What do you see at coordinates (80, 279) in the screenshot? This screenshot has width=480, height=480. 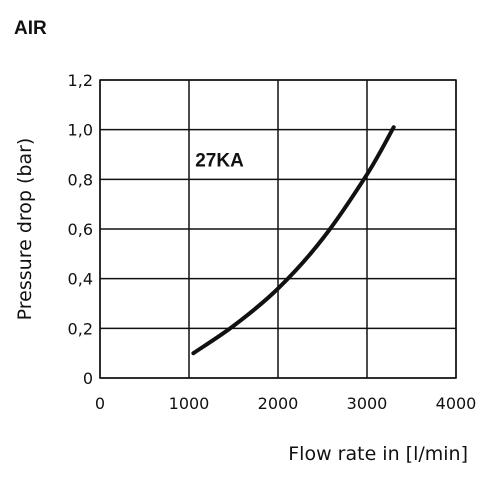 I see `y-tick-label: 0,4` at bounding box center [80, 279].